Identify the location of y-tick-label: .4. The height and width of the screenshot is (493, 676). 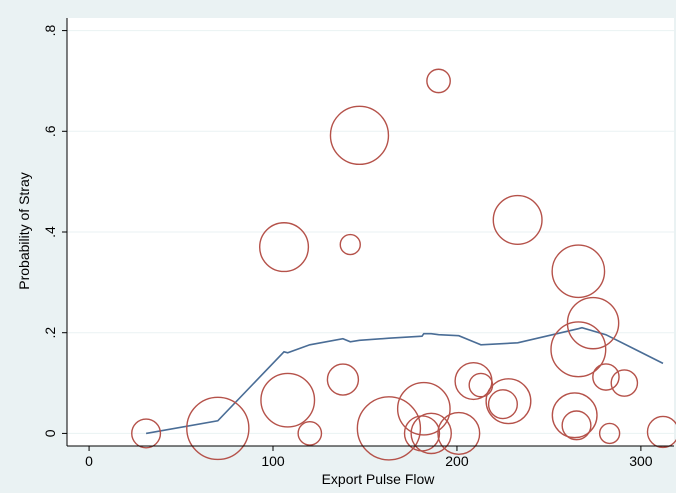
(50, 232).